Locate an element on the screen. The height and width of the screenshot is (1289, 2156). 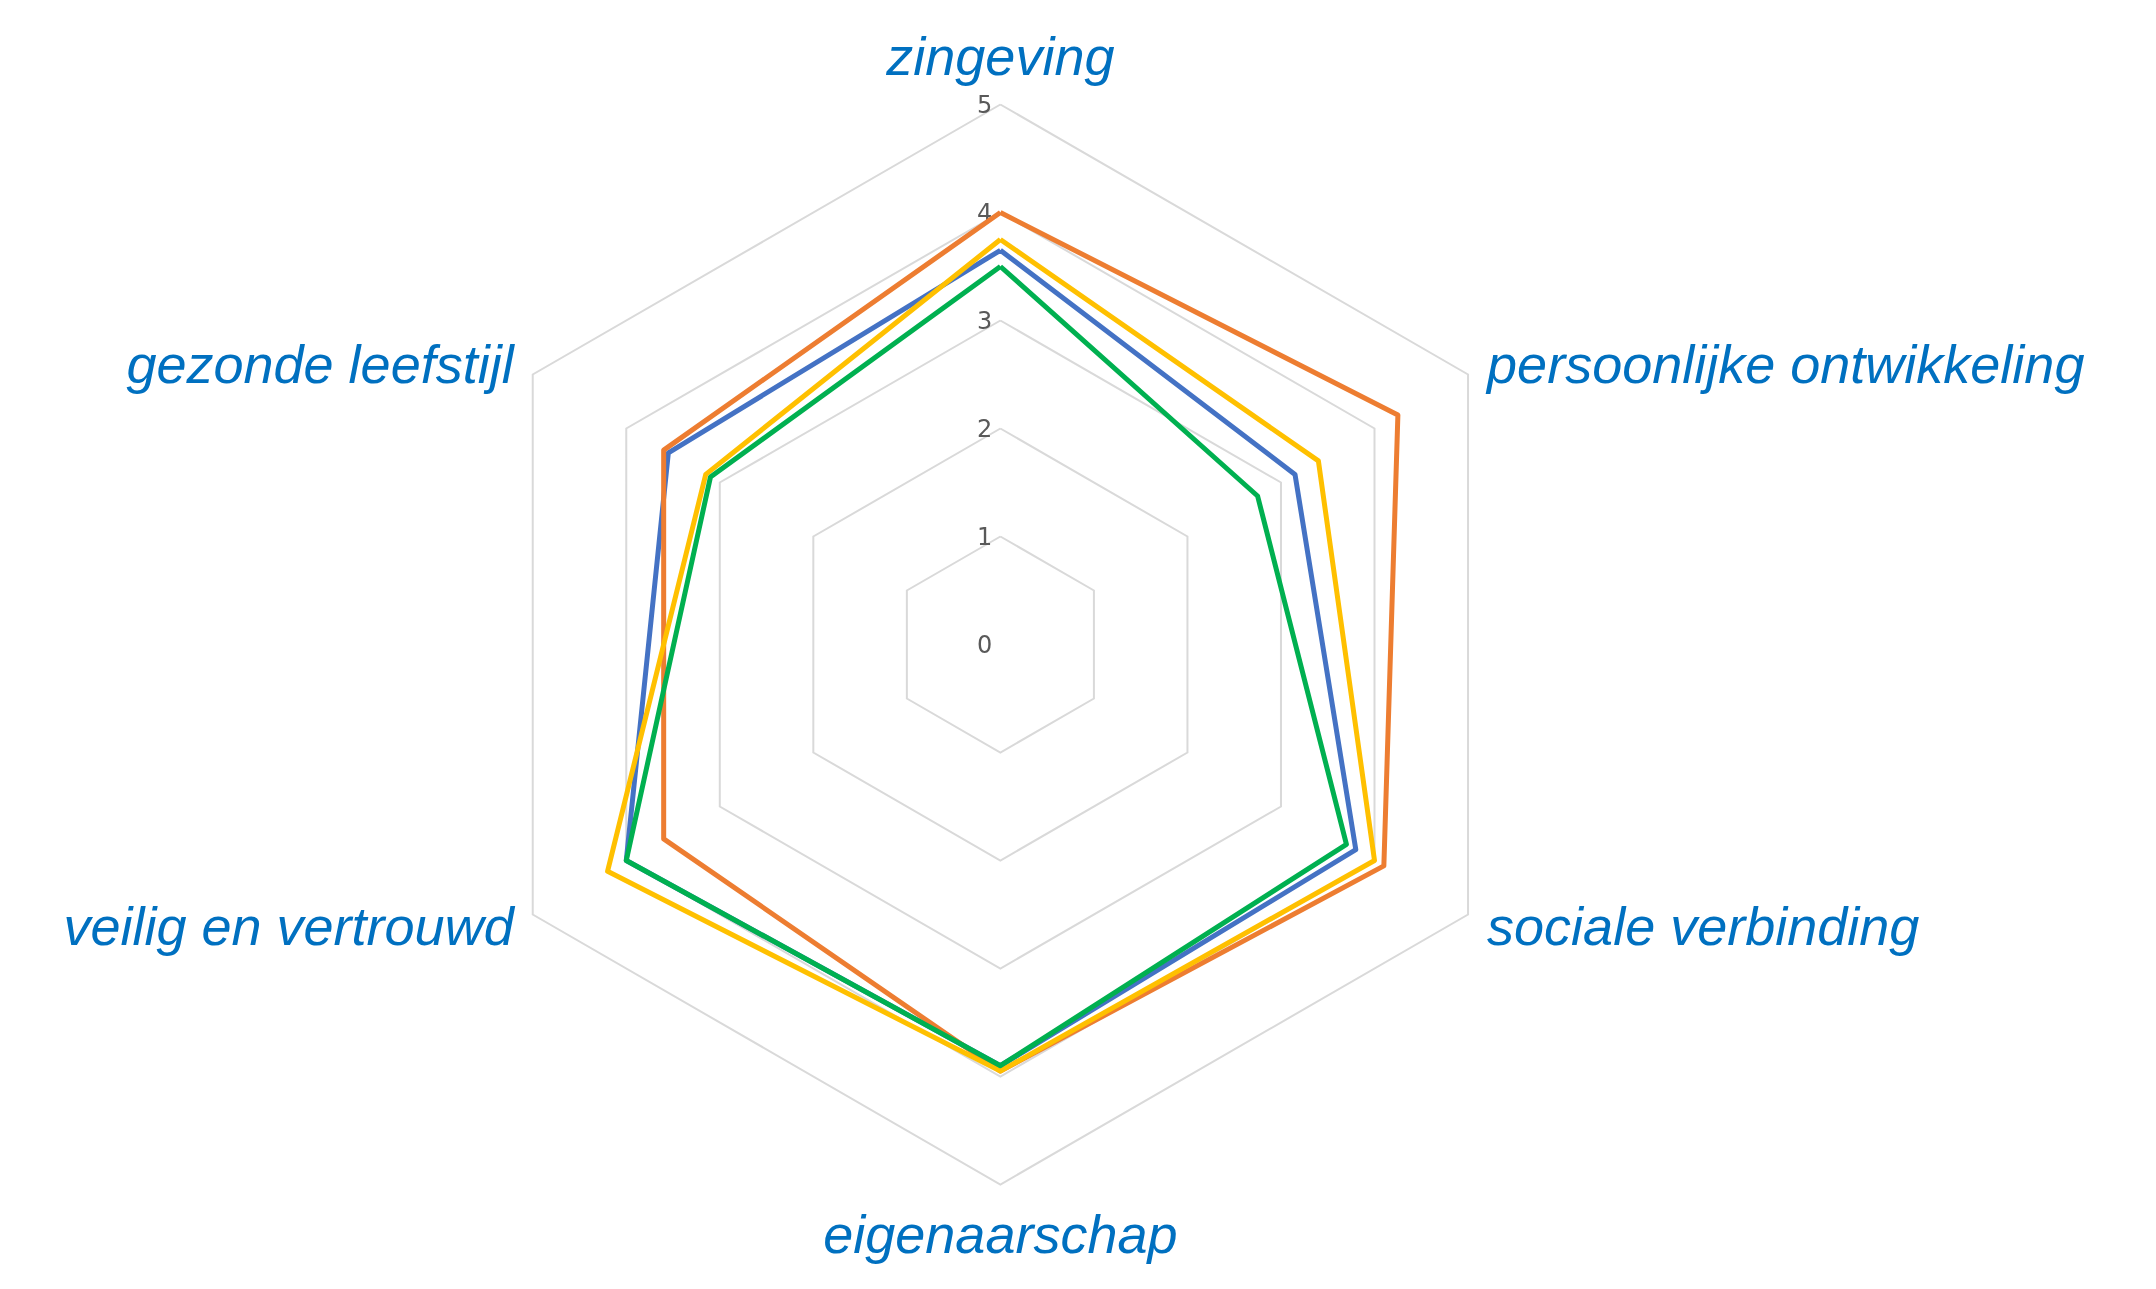
y-tick-label: 0 is located at coordinates (985, 644).